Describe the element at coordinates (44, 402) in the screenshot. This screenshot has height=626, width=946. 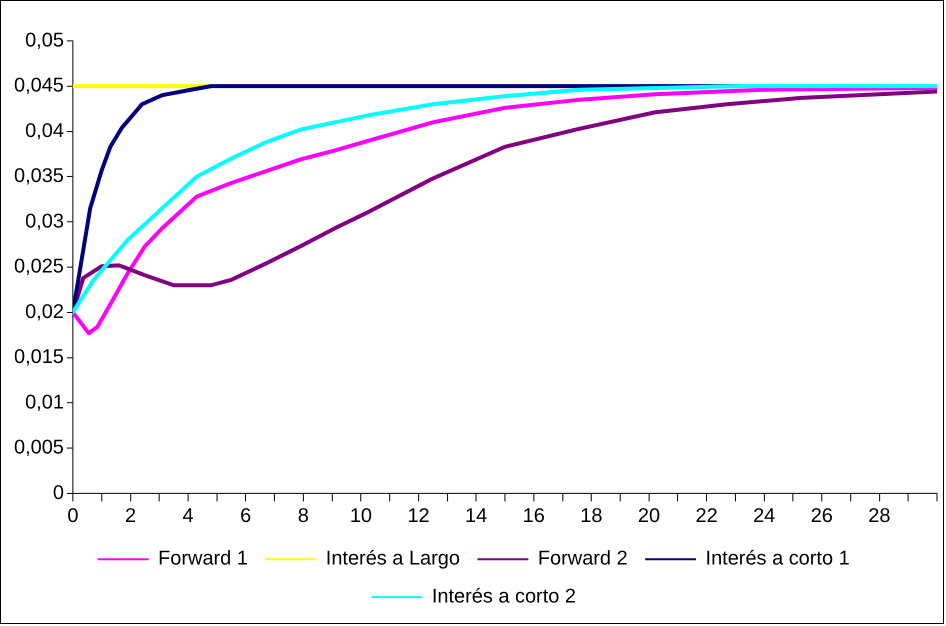
I see `y-tick-label: 0,01` at that location.